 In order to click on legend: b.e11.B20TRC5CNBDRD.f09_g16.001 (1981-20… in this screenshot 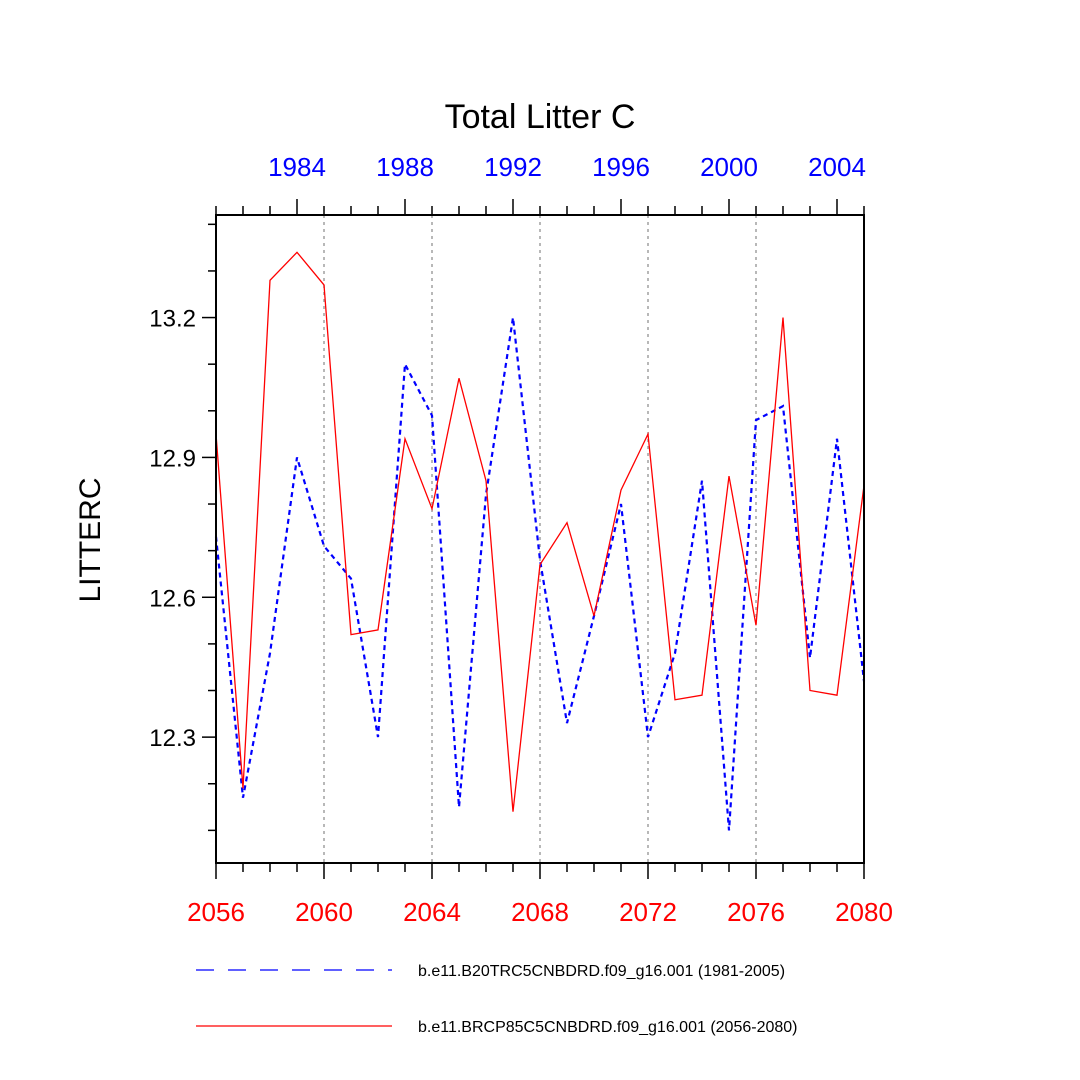, I will do `click(496, 999)`.